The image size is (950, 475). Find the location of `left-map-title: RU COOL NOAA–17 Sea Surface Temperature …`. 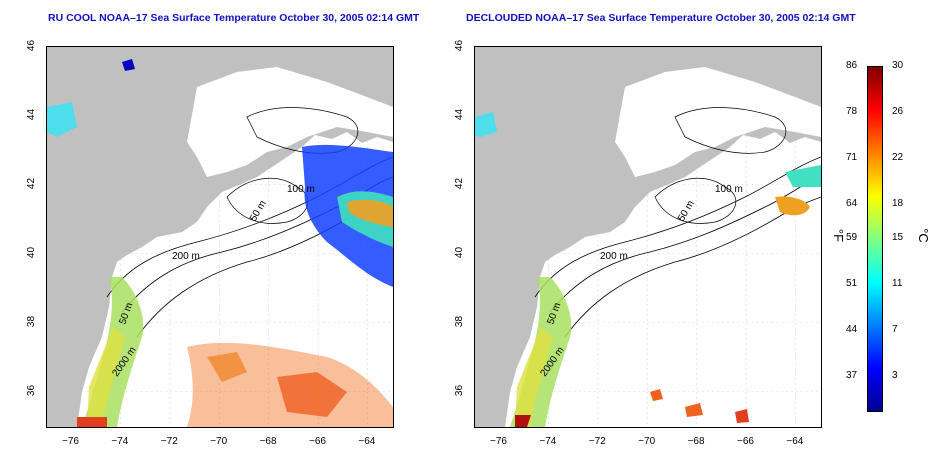

left-map-title: RU COOL NOAA–17 Sea Surface Temperature … is located at coordinates (234, 18).